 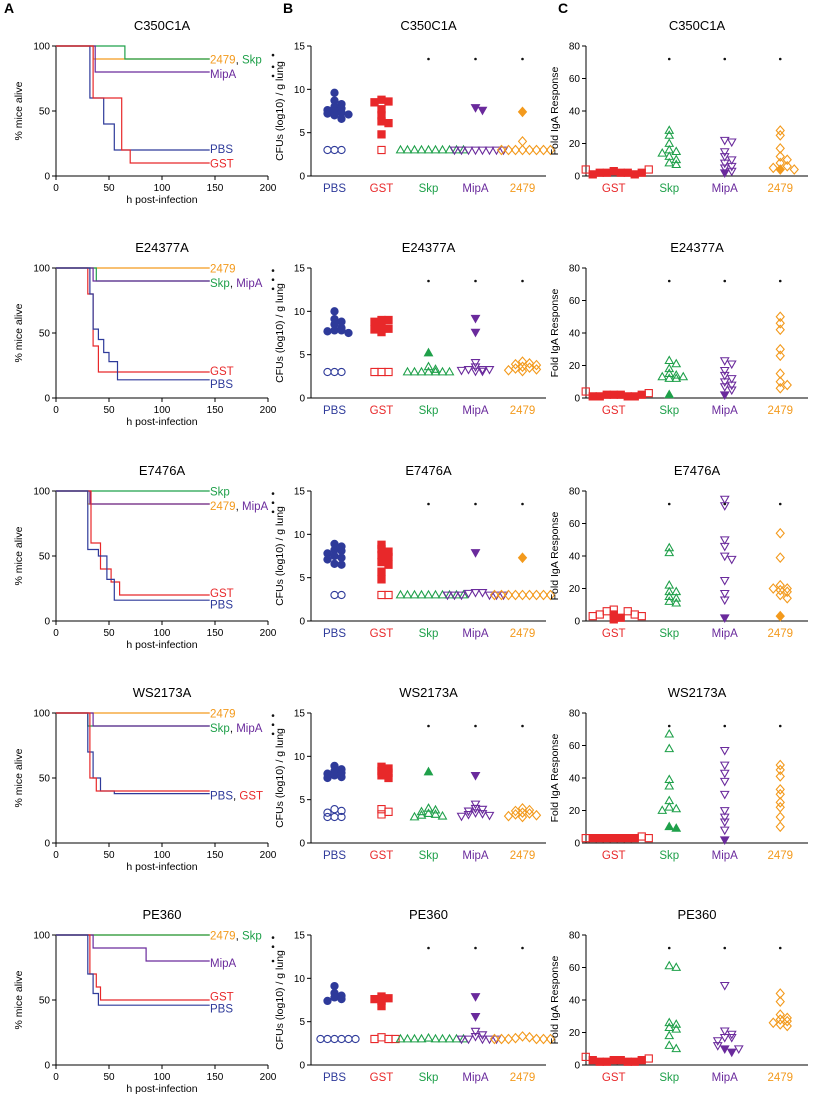 What do you see at coordinates (300, 757) in the screenshot?
I see `cfu-y-tick-label: 10` at bounding box center [300, 757].